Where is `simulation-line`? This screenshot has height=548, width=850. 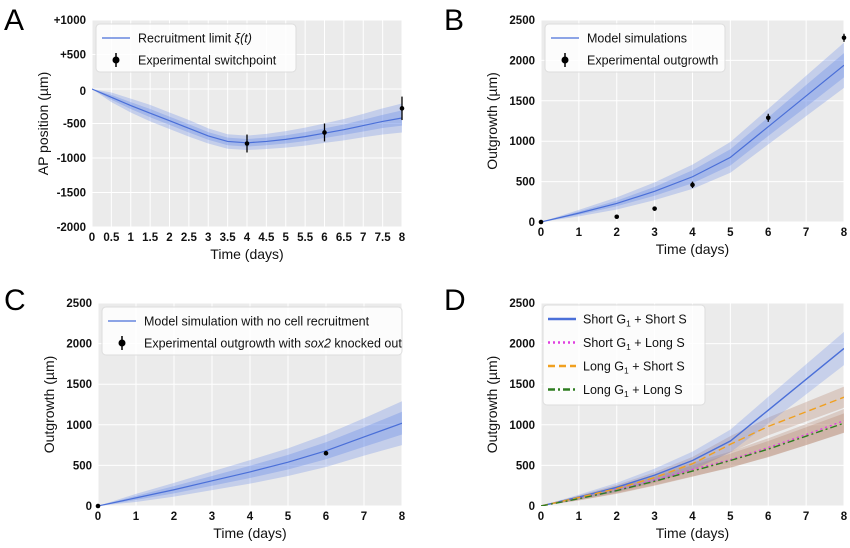
simulation-line is located at coordinates (250, 464).